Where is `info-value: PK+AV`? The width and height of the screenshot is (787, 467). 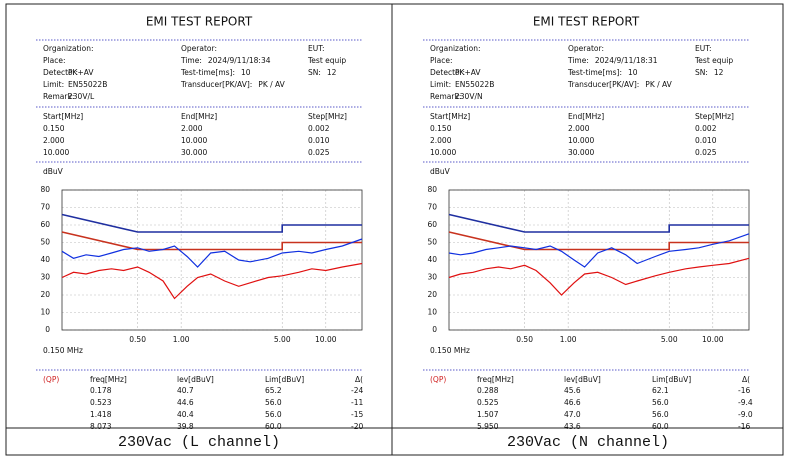 info-value: PK+AV is located at coordinates (81, 72).